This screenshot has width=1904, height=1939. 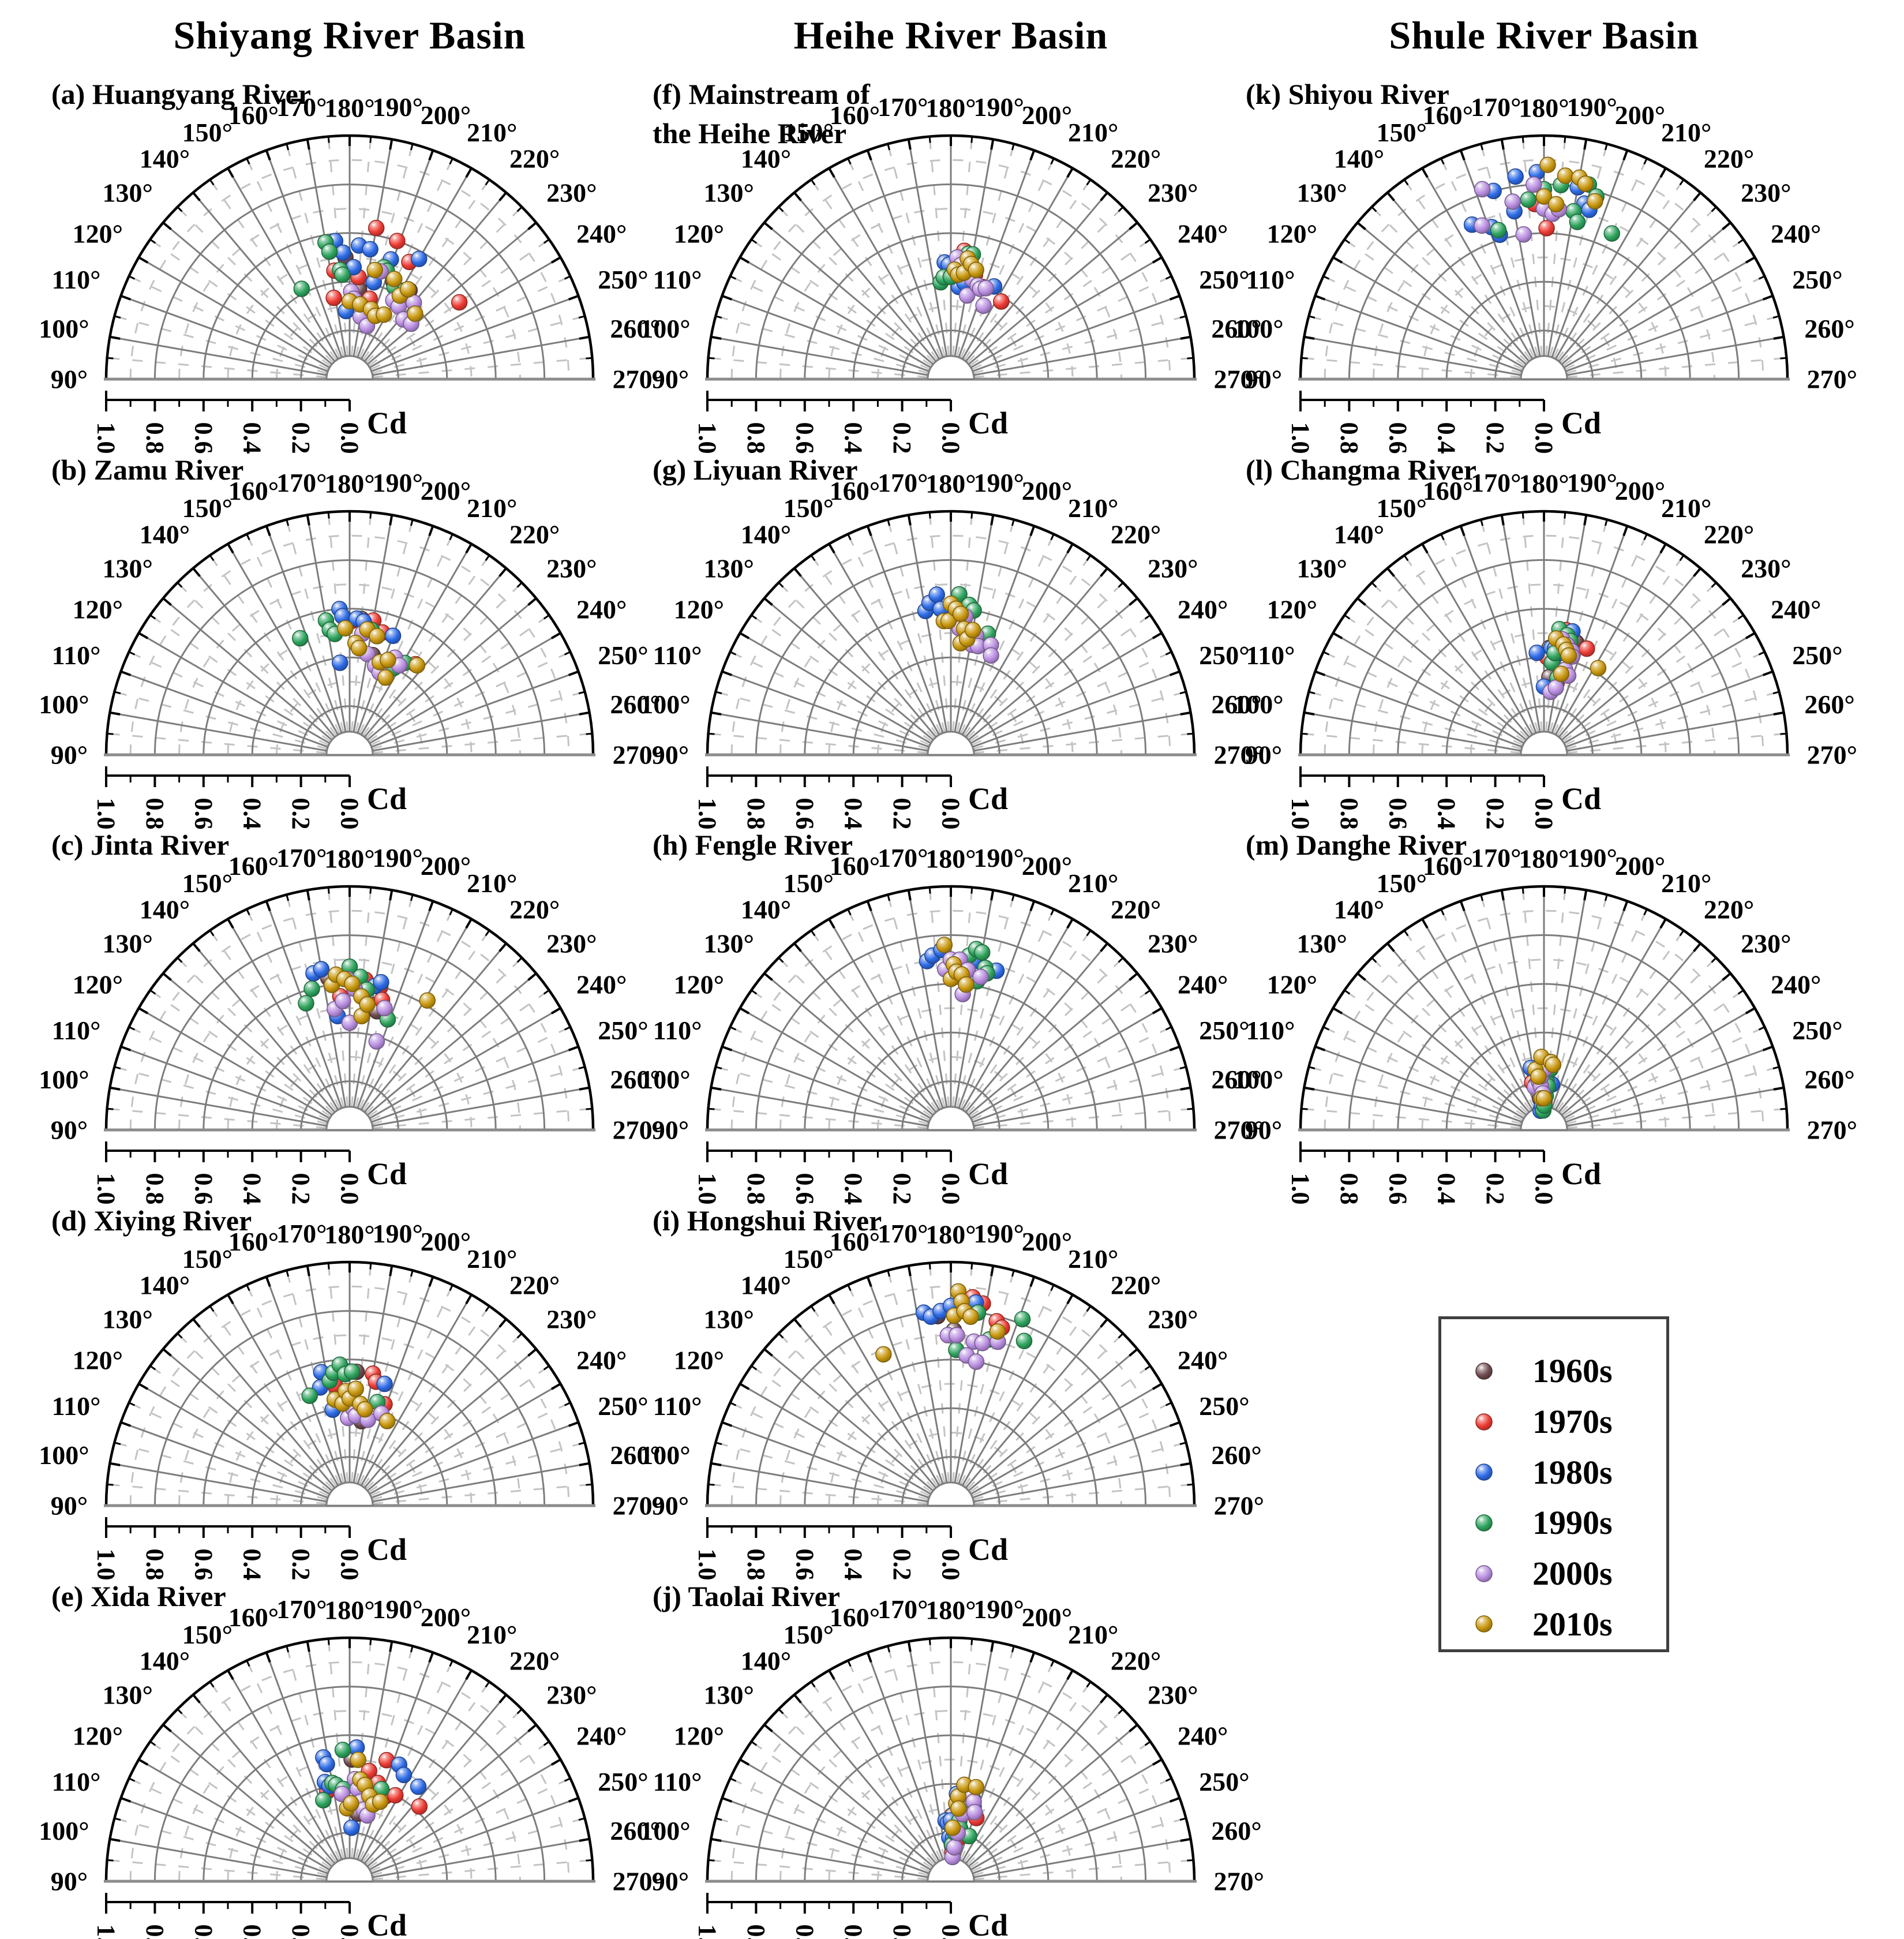 I want to click on radial-tick-label: 0.2, so click(x=301, y=814).